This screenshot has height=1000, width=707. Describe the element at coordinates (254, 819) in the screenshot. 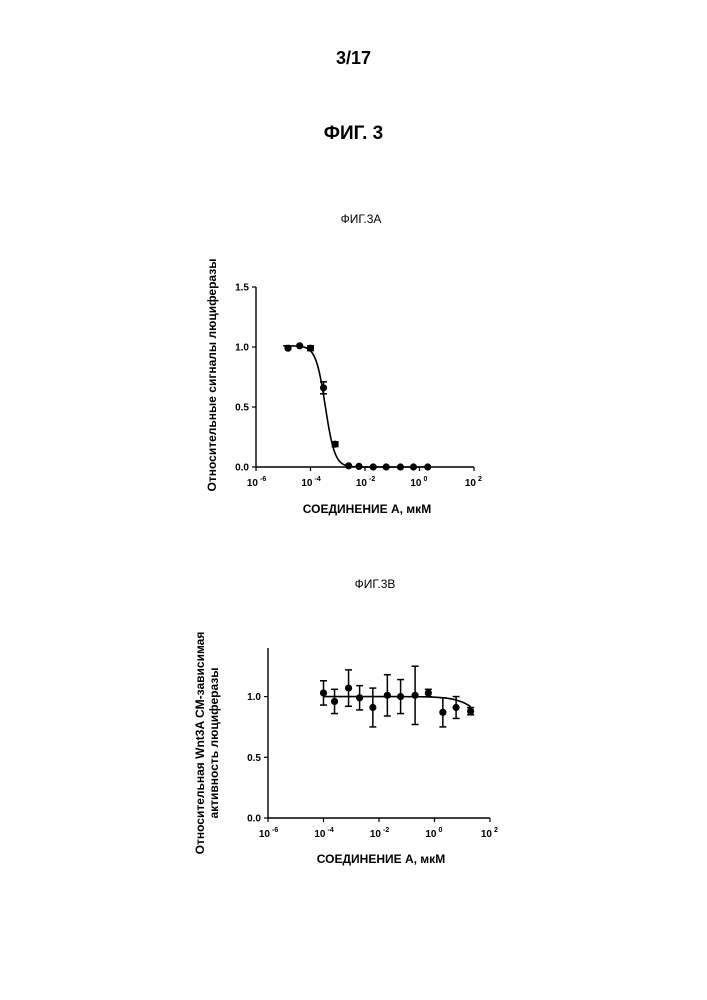

I see `chart2-y-tick-label: 0.0` at that location.